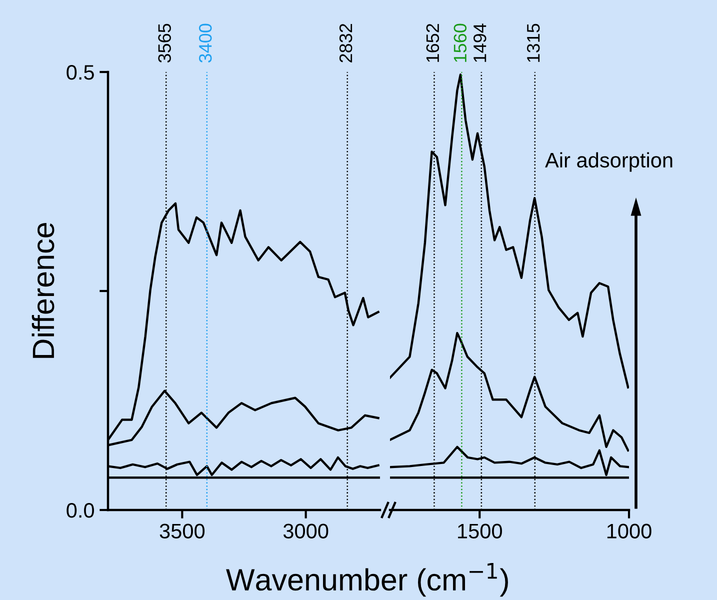  What do you see at coordinates (480, 531) in the screenshot?
I see `x-tick-label: 1500` at bounding box center [480, 531].